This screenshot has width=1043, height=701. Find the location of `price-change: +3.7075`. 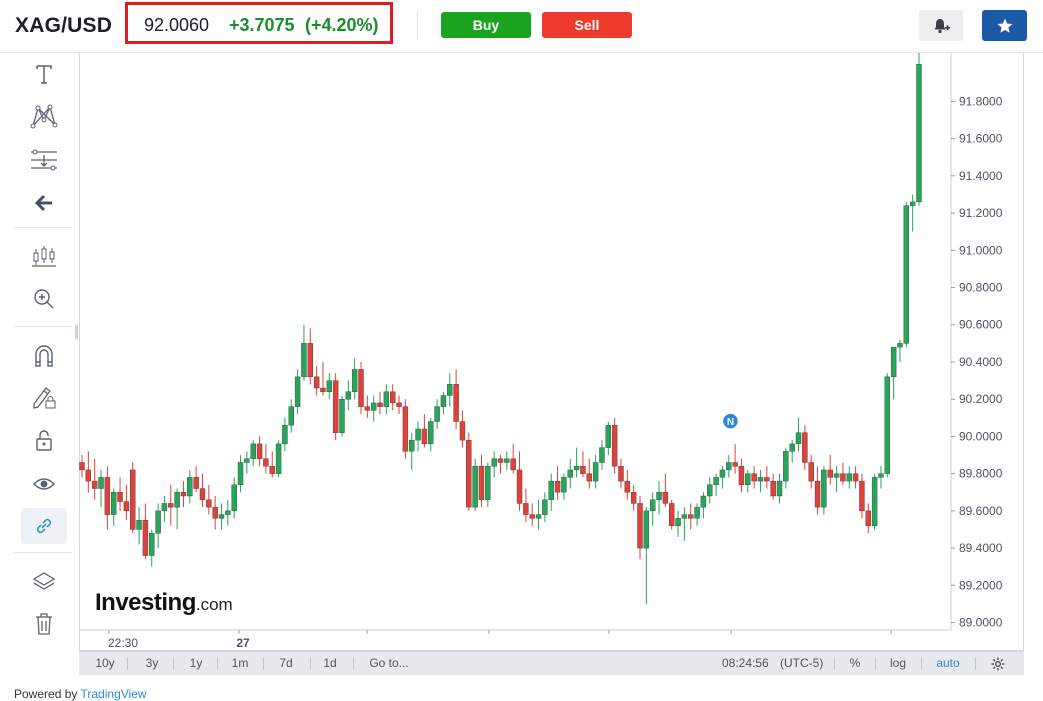

price-change: +3.7075 is located at coordinates (262, 25).